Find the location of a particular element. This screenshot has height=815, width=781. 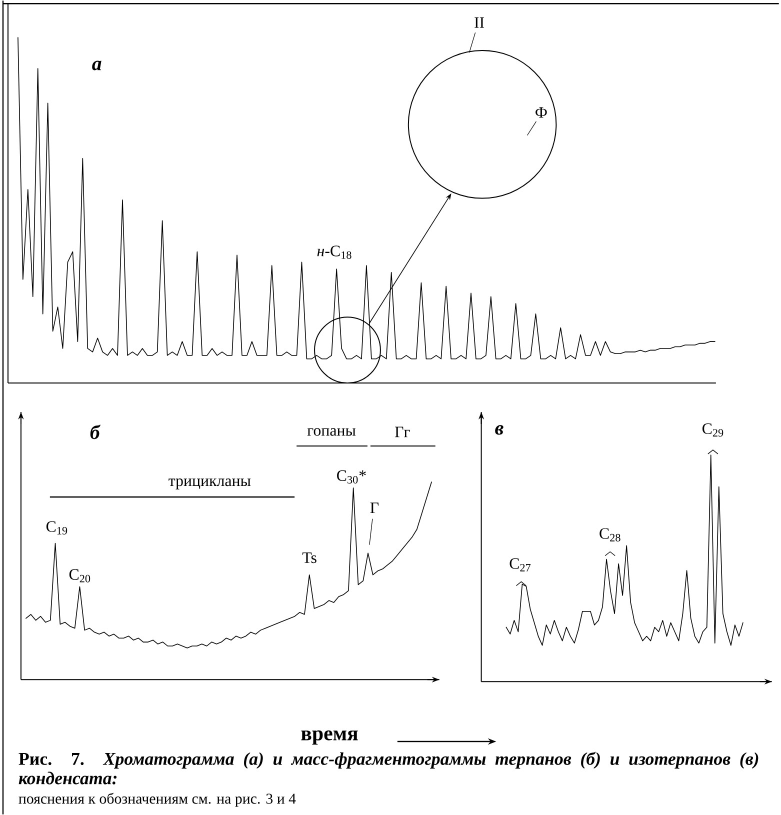

text: а is located at coordinates (97, 65).